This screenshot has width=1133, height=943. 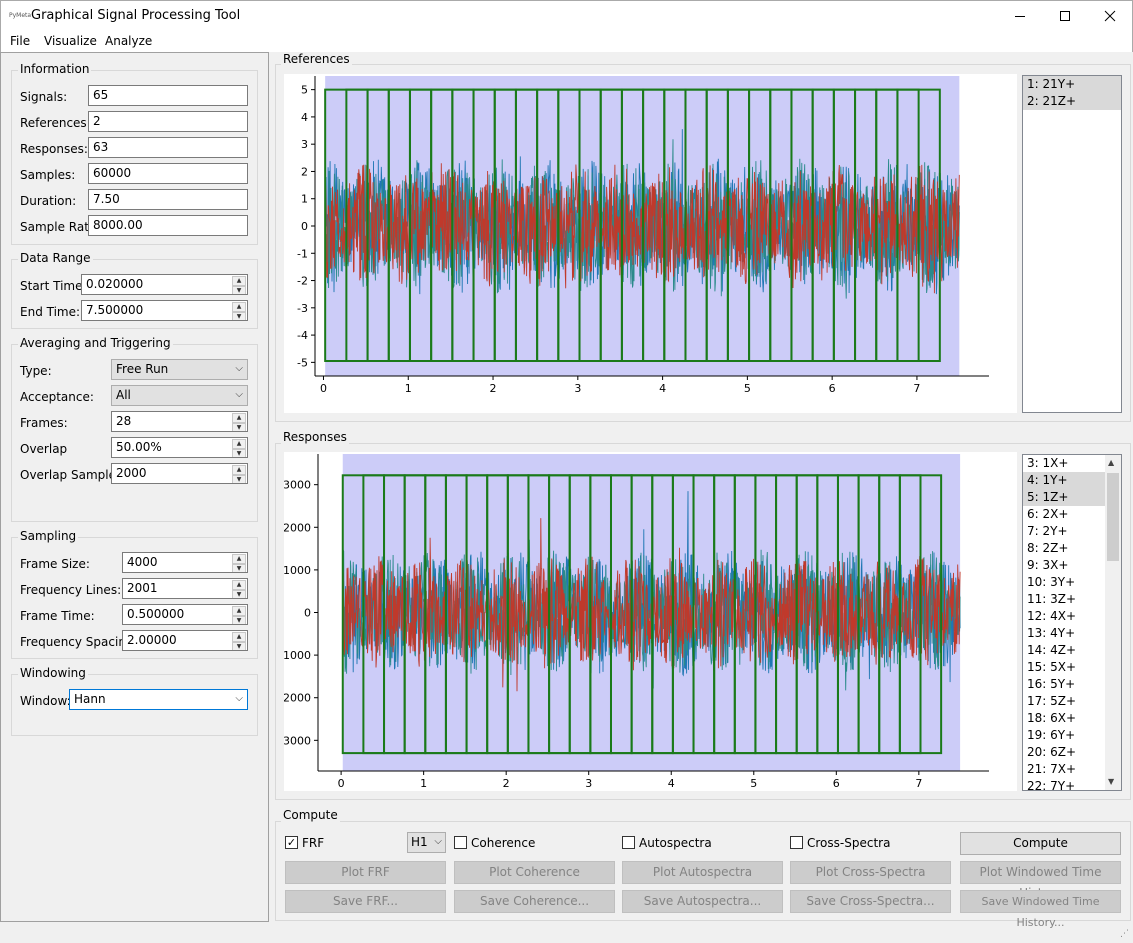 I want to click on scroll-up-icon: ▲, so click(x=1111, y=462).